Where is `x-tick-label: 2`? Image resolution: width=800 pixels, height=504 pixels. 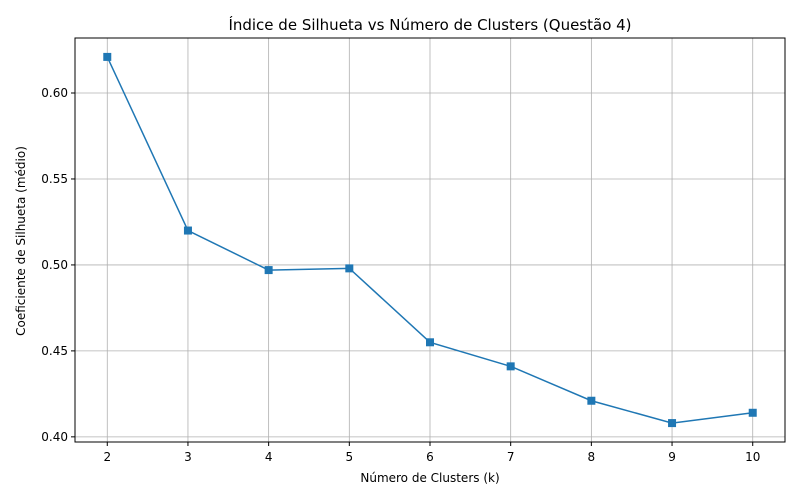
x-tick-label: 2 is located at coordinates (107, 457).